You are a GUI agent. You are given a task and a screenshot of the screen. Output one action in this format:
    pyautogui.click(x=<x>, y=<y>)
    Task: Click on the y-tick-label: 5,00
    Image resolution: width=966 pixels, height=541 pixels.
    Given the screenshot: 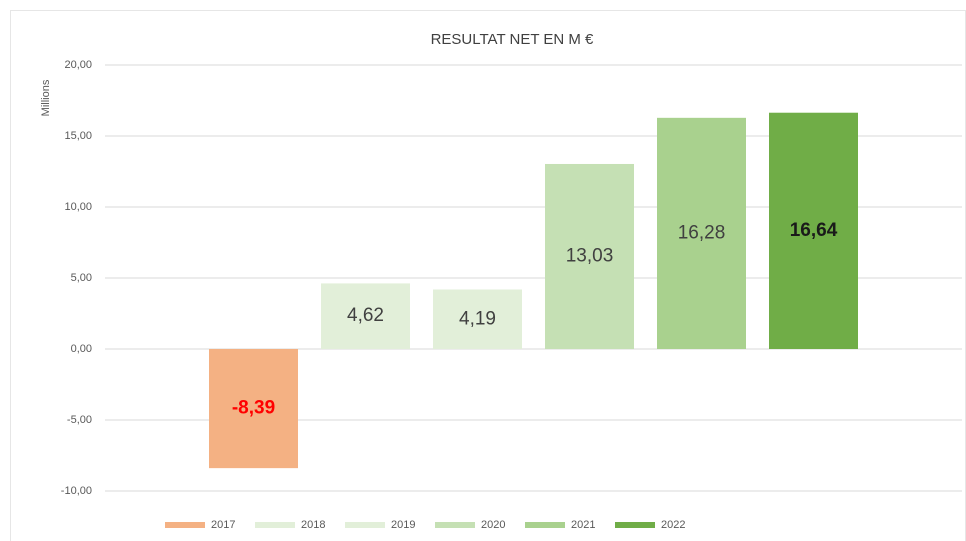 What is the action you would take?
    pyautogui.click(x=81, y=278)
    